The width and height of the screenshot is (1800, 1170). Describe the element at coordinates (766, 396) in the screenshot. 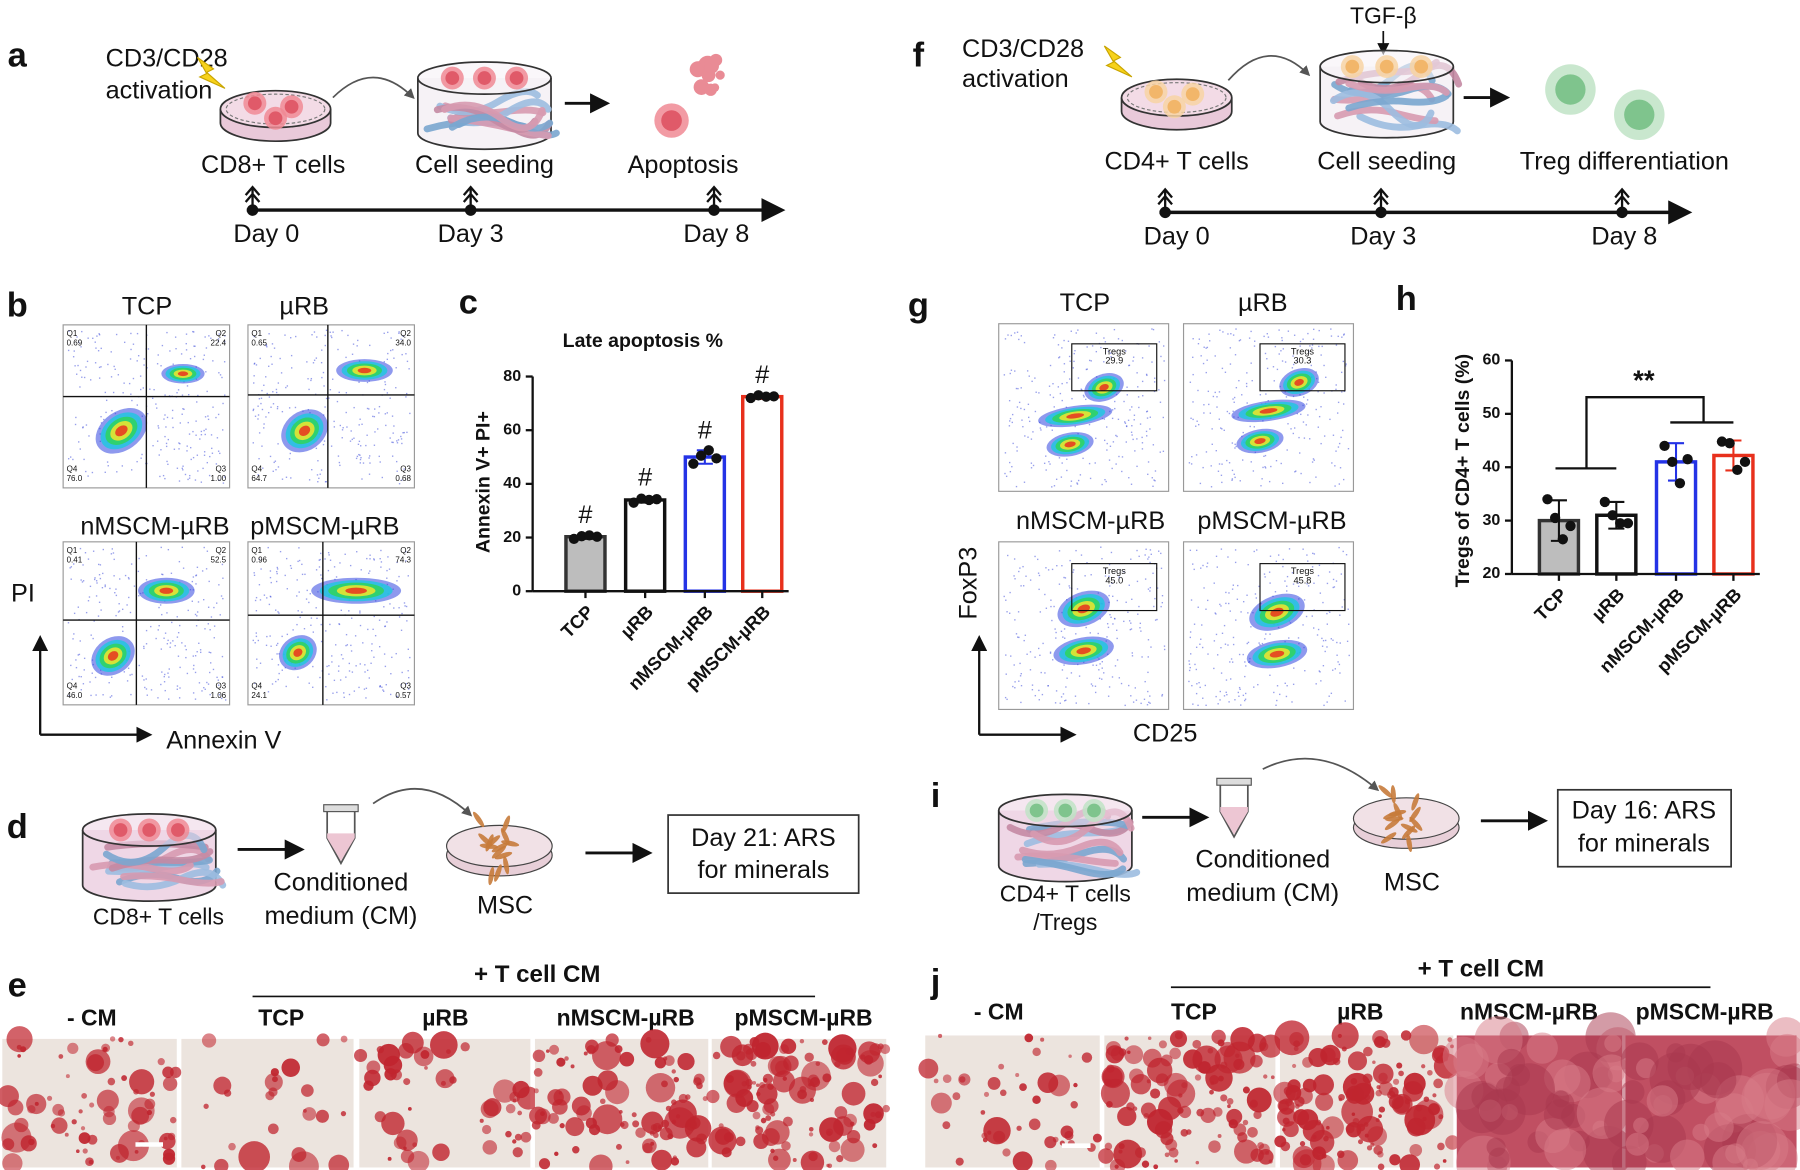

I see `data-point` at that location.